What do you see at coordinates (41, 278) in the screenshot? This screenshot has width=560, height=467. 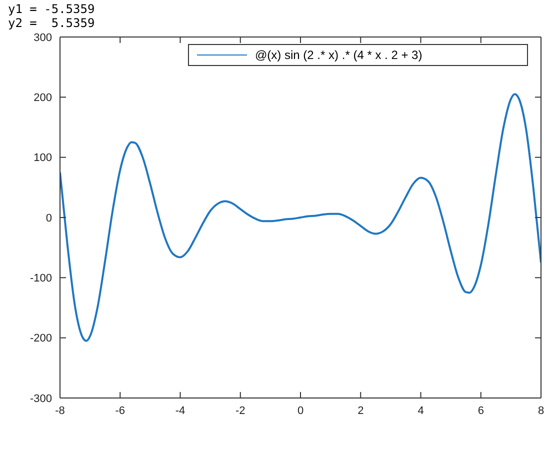 I see `y-tick-label: -100` at bounding box center [41, 278].